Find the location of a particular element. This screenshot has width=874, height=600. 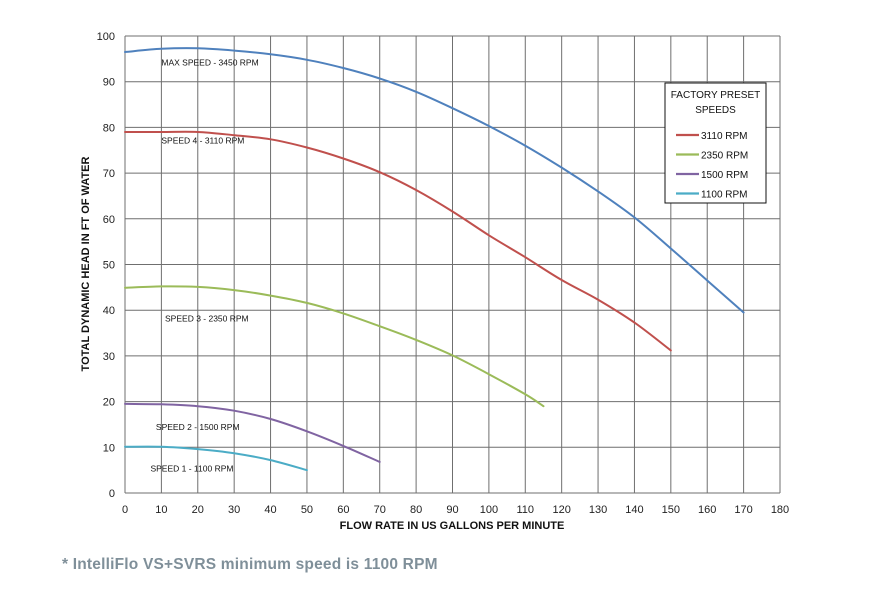

y-tick-label: 80 is located at coordinates (109, 128).